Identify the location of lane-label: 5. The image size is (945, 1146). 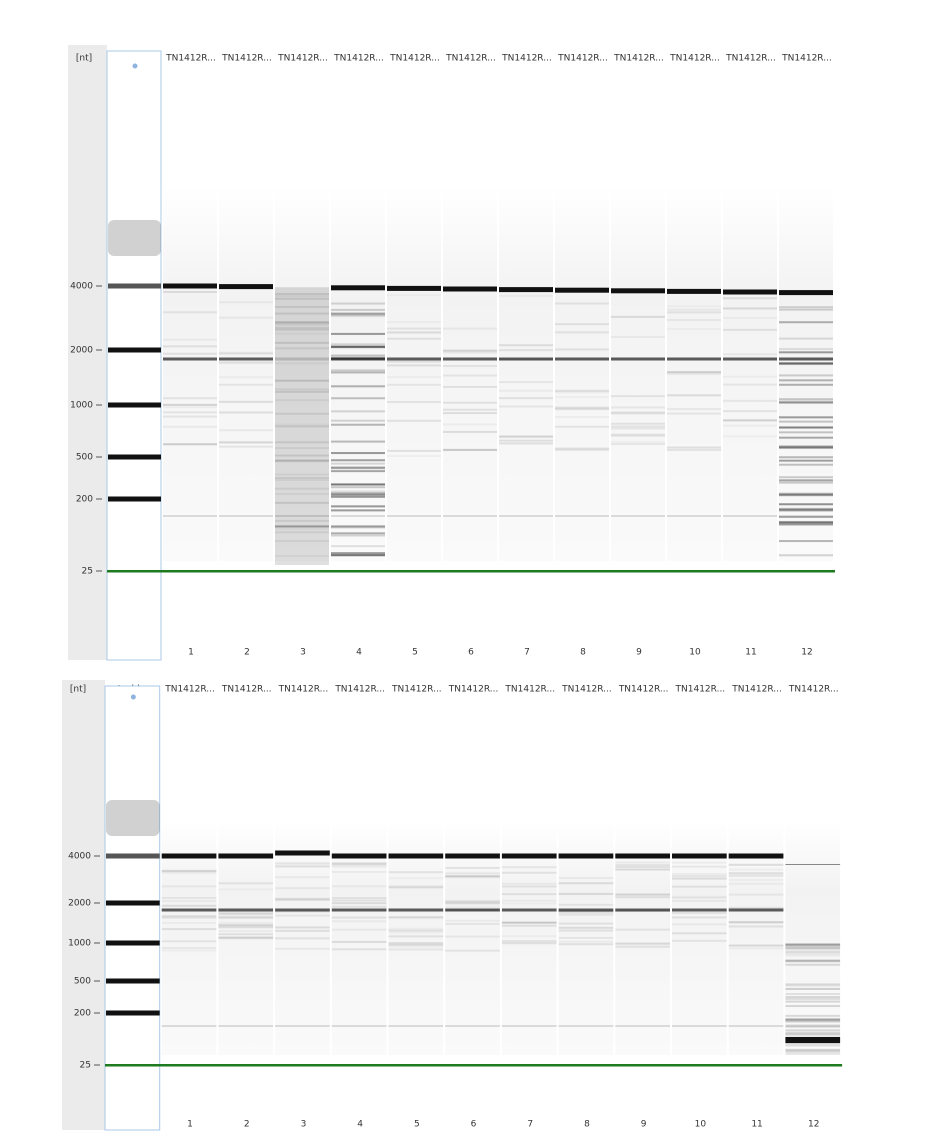
(417, 1125).